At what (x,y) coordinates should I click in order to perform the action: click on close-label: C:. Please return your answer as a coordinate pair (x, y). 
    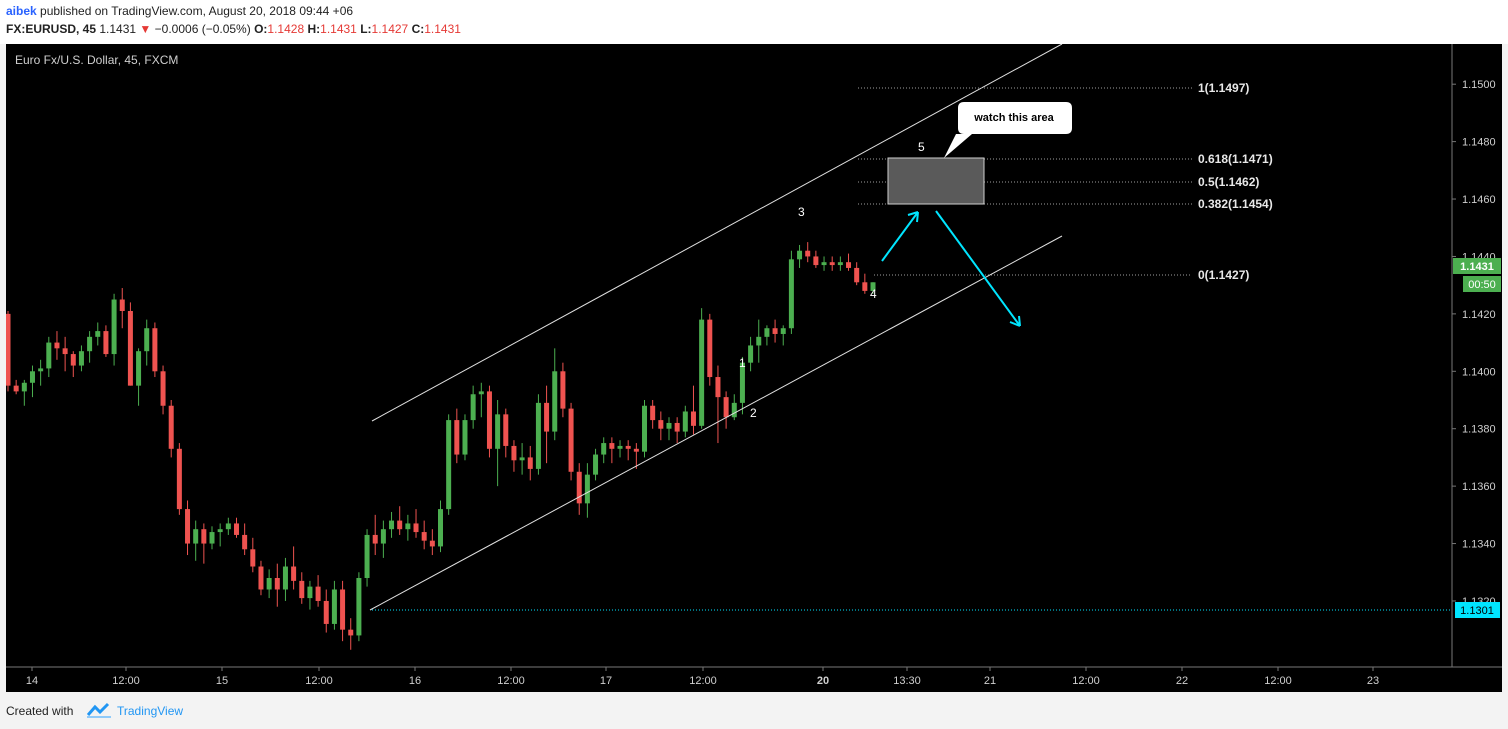
    Looking at the image, I should click on (418, 29).